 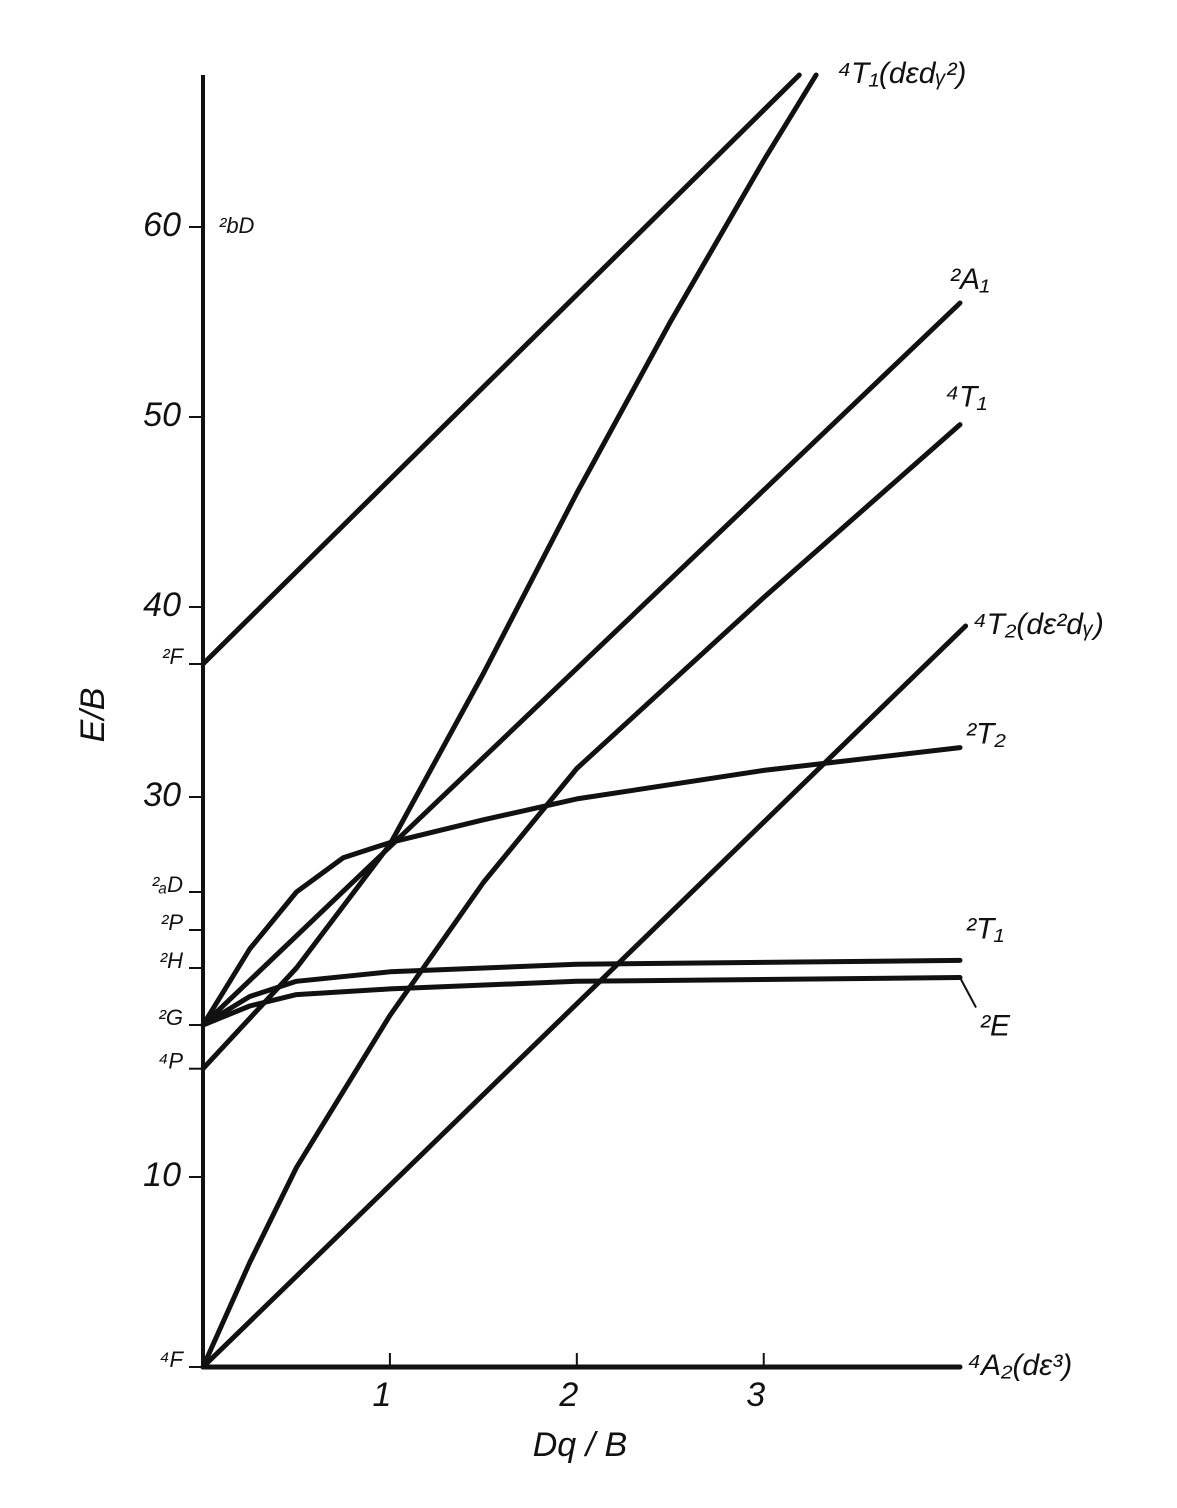 What do you see at coordinates (171, 960) in the screenshot?
I see `level-label: ²H` at bounding box center [171, 960].